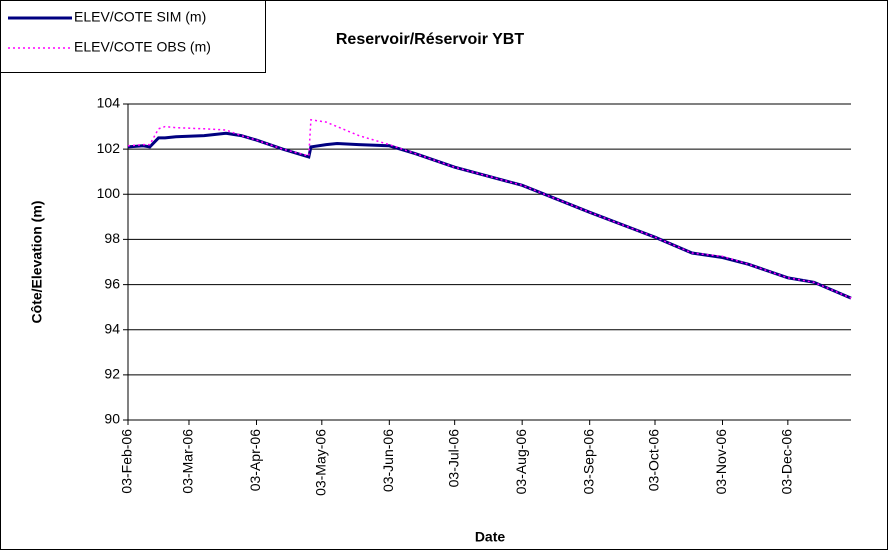  I want to click on y-tick-label: 90, so click(112, 419).